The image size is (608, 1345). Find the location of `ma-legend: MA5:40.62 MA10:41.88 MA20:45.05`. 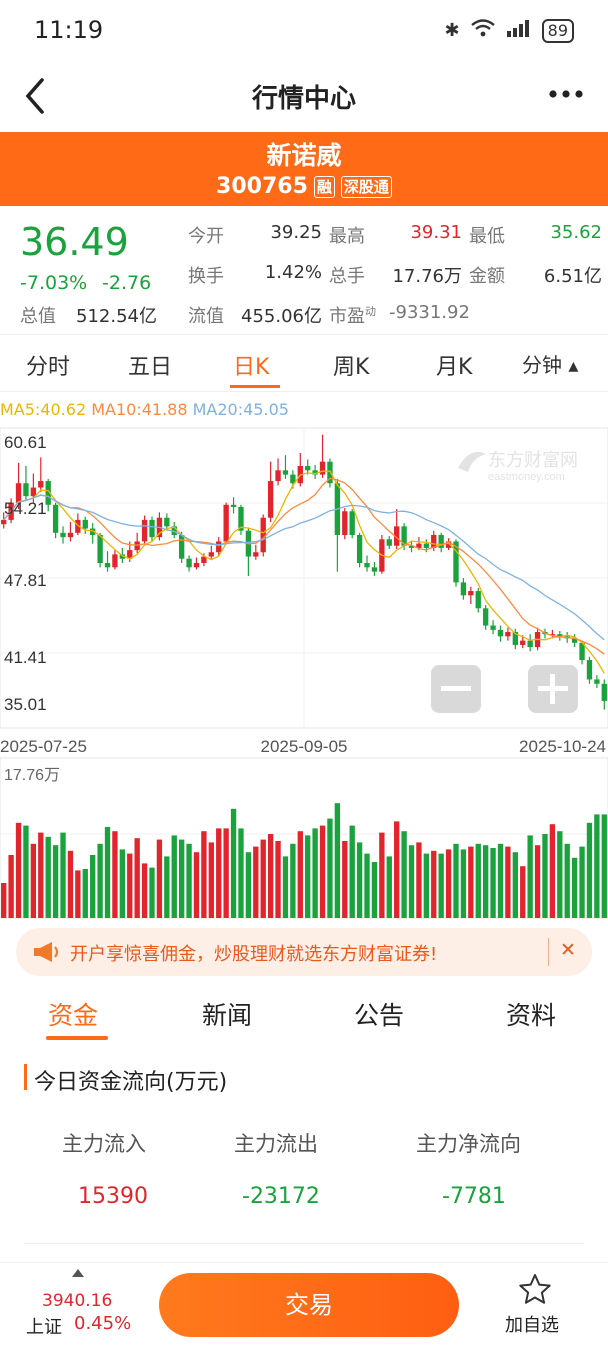

ma-legend: MA5:40.62 MA10:41.88 MA20:45.05 is located at coordinates (144, 409).